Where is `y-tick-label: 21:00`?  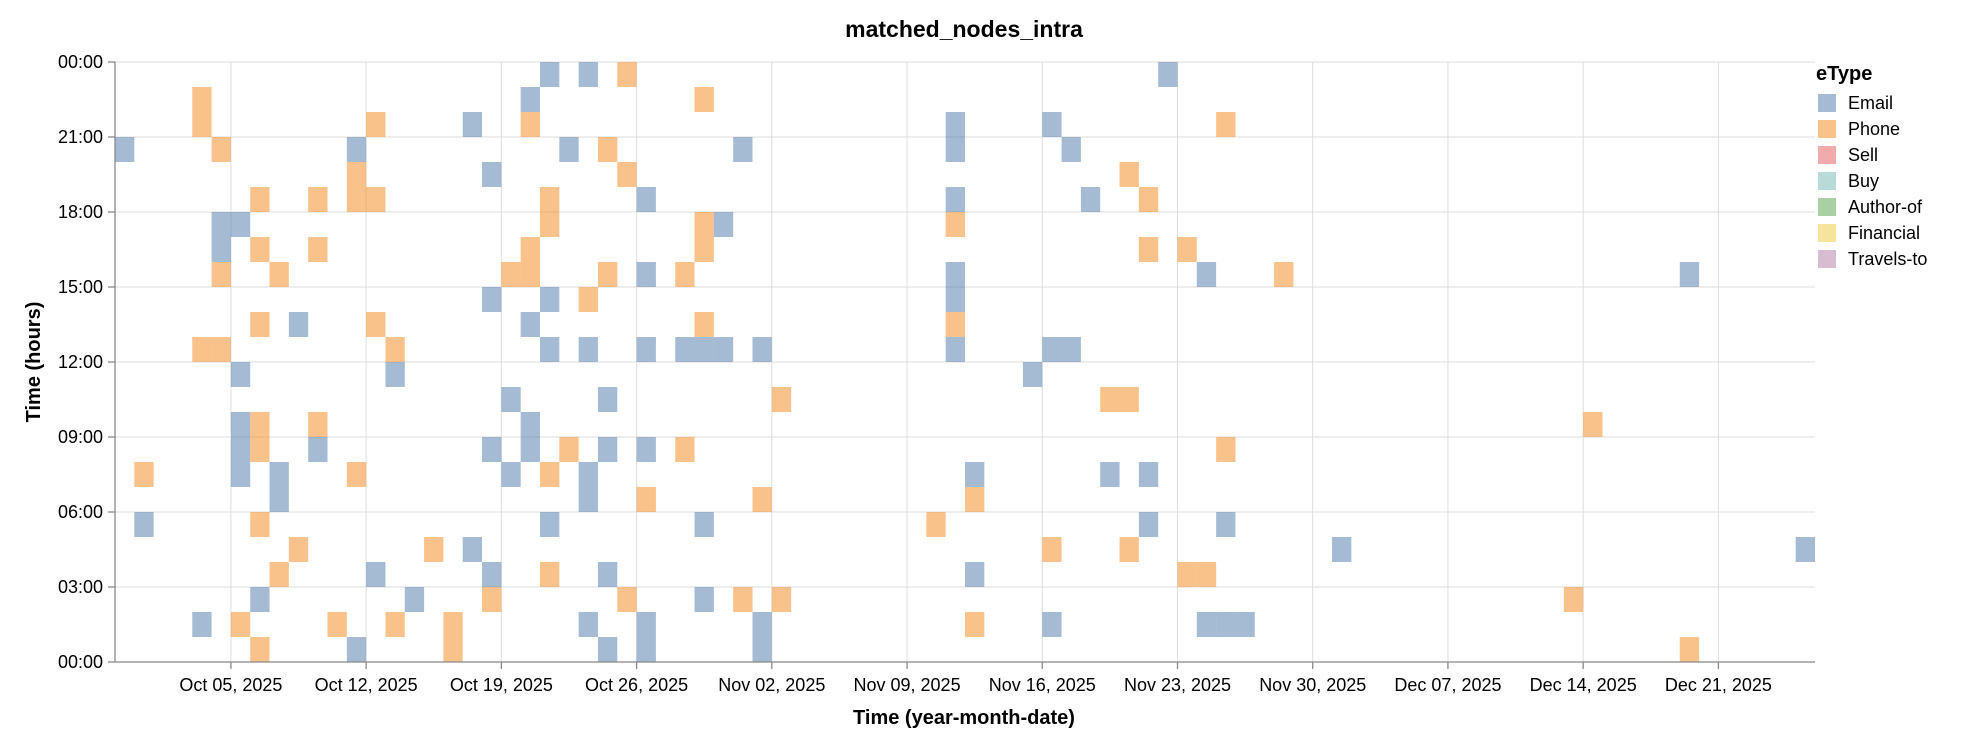
y-tick-label: 21:00 is located at coordinates (80, 137).